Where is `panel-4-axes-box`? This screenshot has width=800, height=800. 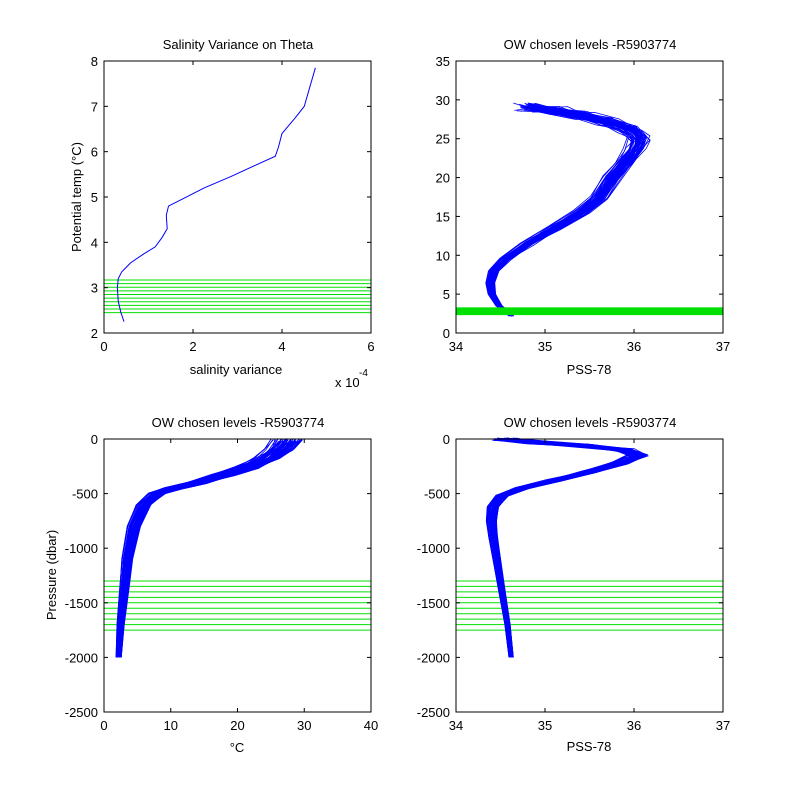
panel-4-axes-box is located at coordinates (589, 575).